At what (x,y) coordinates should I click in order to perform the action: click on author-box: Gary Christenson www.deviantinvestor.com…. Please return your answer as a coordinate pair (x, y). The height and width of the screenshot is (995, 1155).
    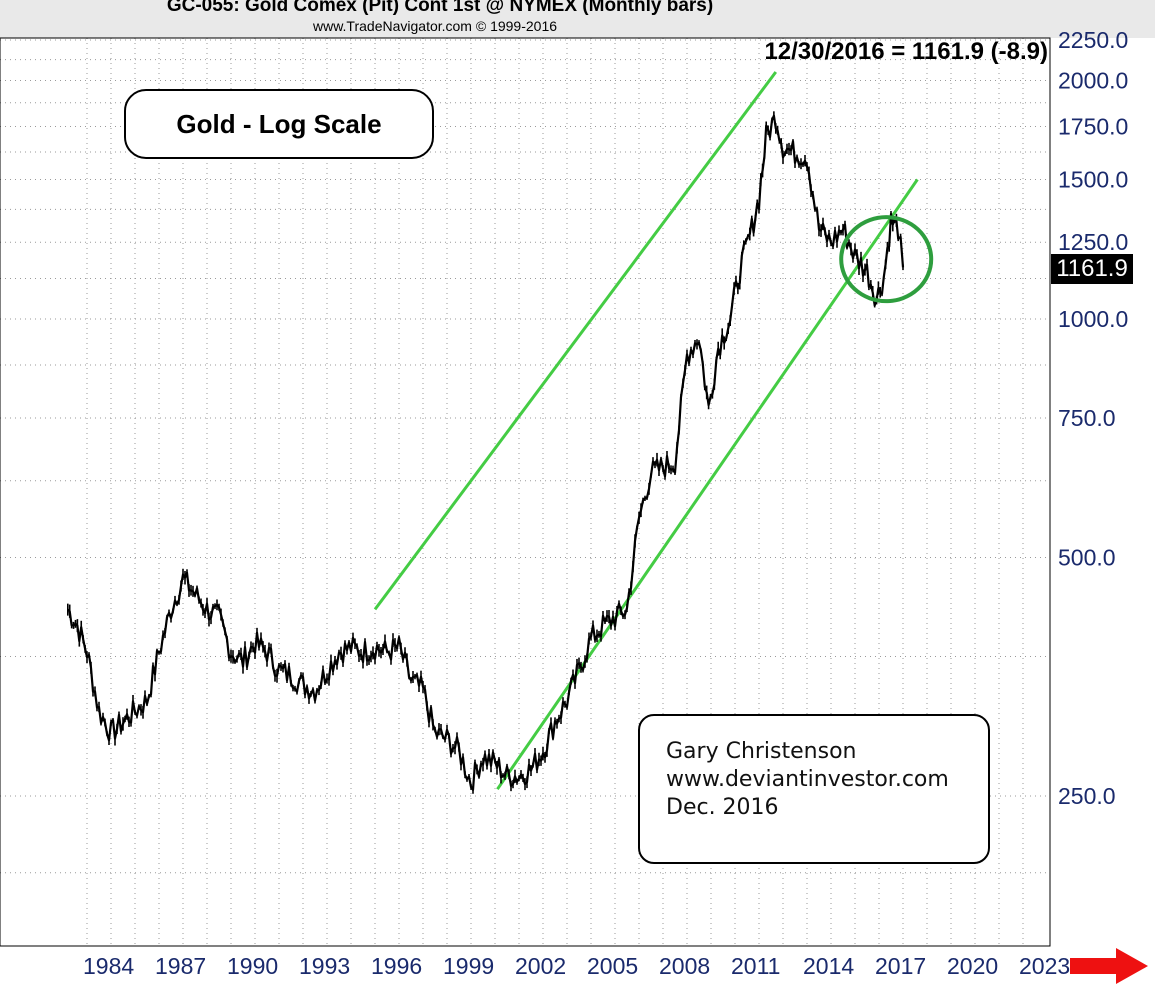
    Looking at the image, I should click on (814, 789).